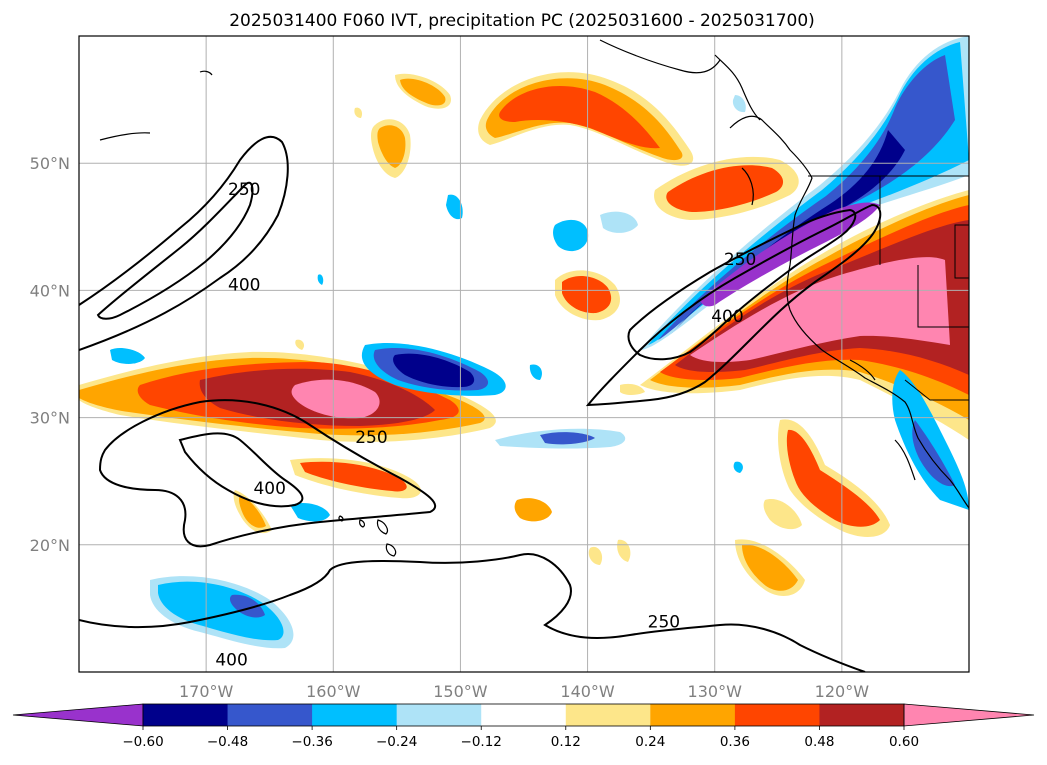  I want to click on colorbar-tick-label: 0.48, so click(819, 742).